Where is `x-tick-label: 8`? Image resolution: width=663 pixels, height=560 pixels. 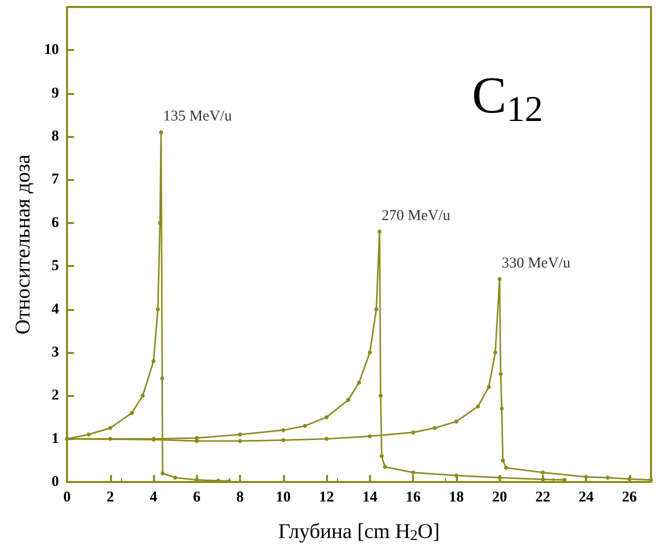 x-tick-label: 8 is located at coordinates (240, 498).